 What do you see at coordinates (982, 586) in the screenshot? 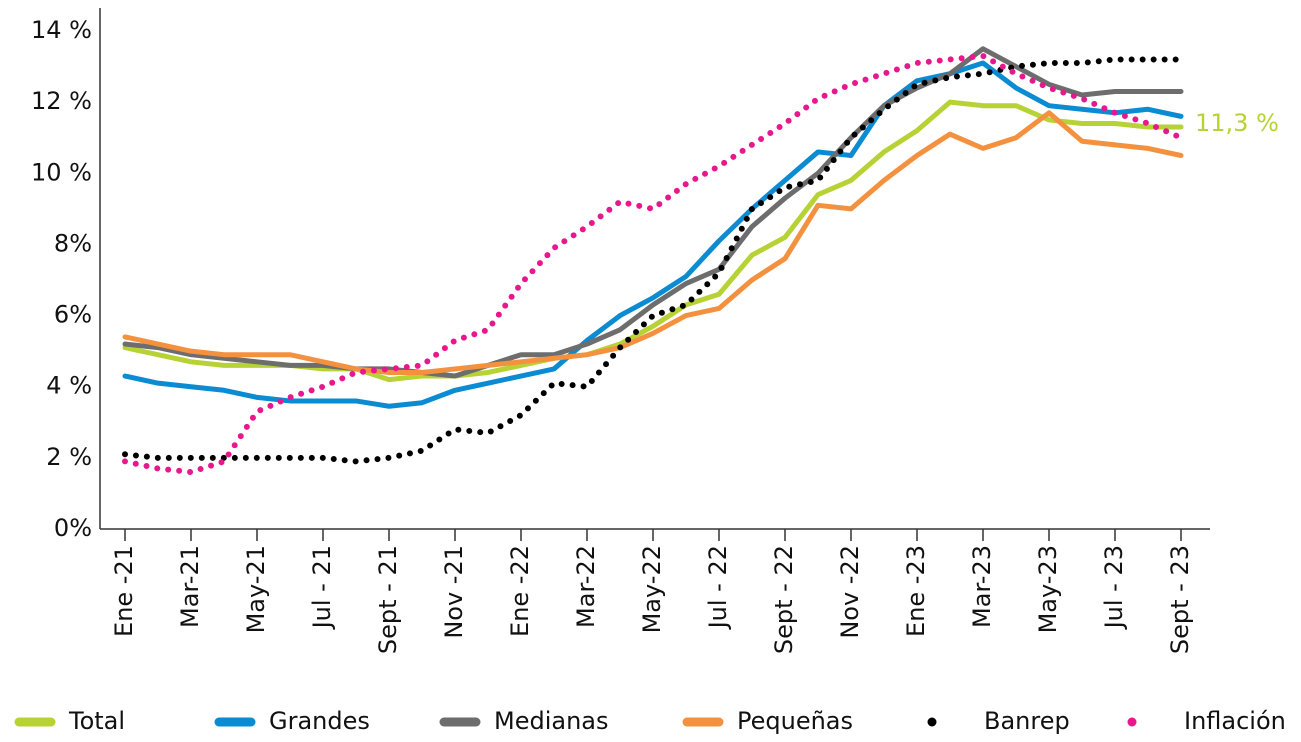
I see `x-tick-label: Mar-23` at bounding box center [982, 586].